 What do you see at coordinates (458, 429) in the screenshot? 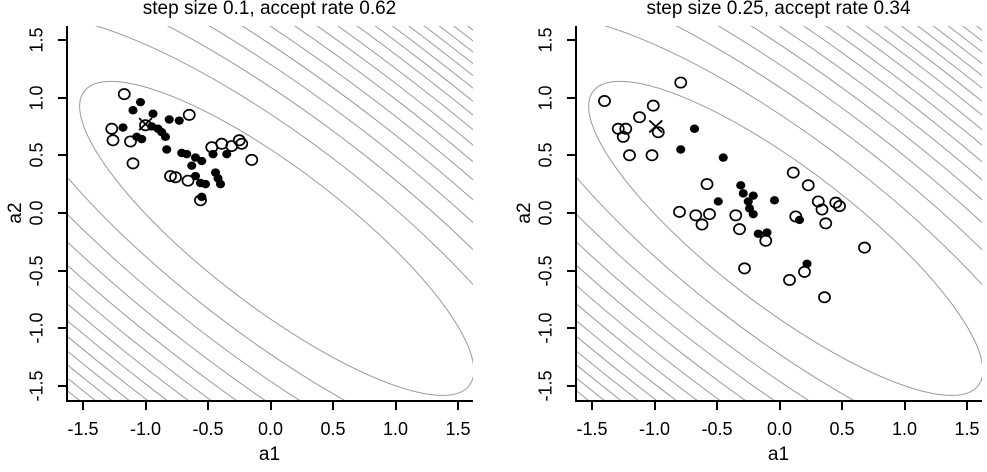
I see `x-tick-label: 1.5` at bounding box center [458, 429].